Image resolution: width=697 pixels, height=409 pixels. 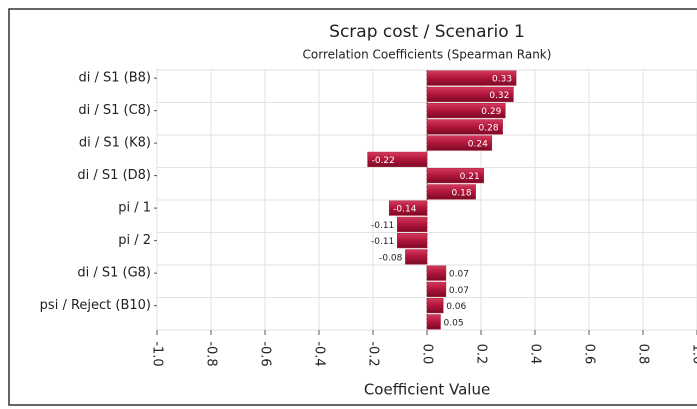 What do you see at coordinates (265, 353) in the screenshot?
I see `x-tick-label: -0.6` at bounding box center [265, 353].